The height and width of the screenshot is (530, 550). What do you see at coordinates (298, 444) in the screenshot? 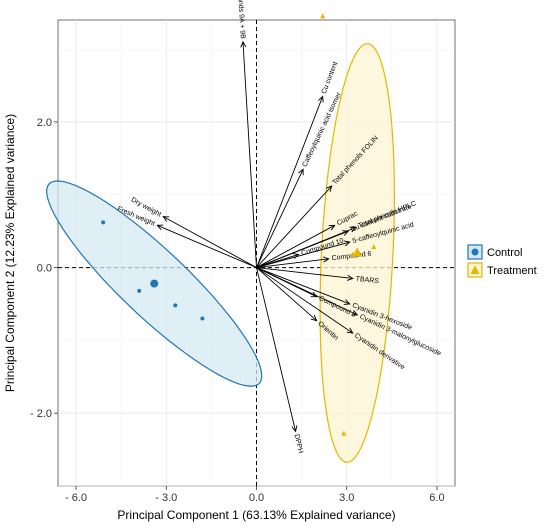
I see `label-dpph: DPPH` at bounding box center [298, 444].